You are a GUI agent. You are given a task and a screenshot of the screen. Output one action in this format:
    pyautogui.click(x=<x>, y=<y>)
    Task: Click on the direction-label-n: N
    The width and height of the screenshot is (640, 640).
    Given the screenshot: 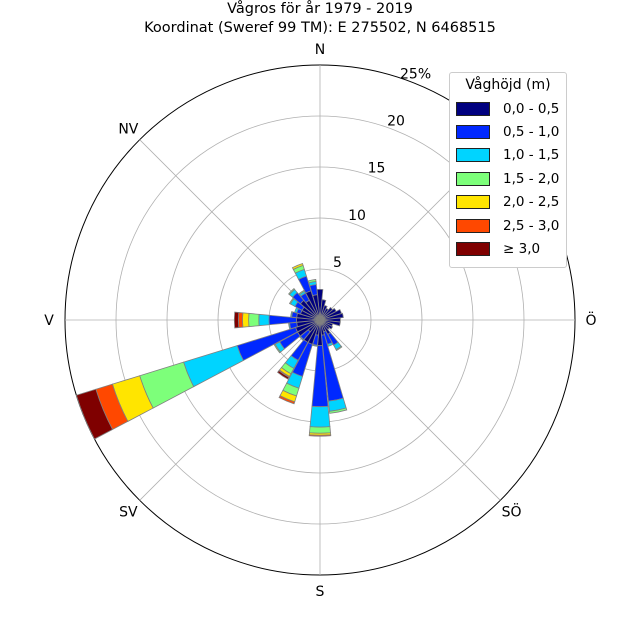 What is the action you would take?
    pyautogui.click(x=320, y=50)
    